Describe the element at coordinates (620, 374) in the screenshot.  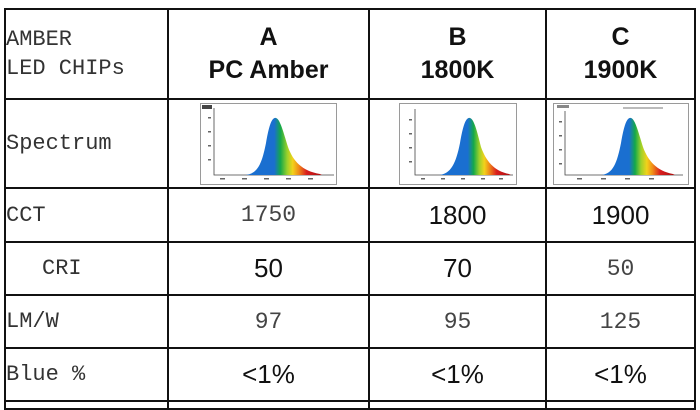
I see `blue-percent-value-c: <1%` at that location.